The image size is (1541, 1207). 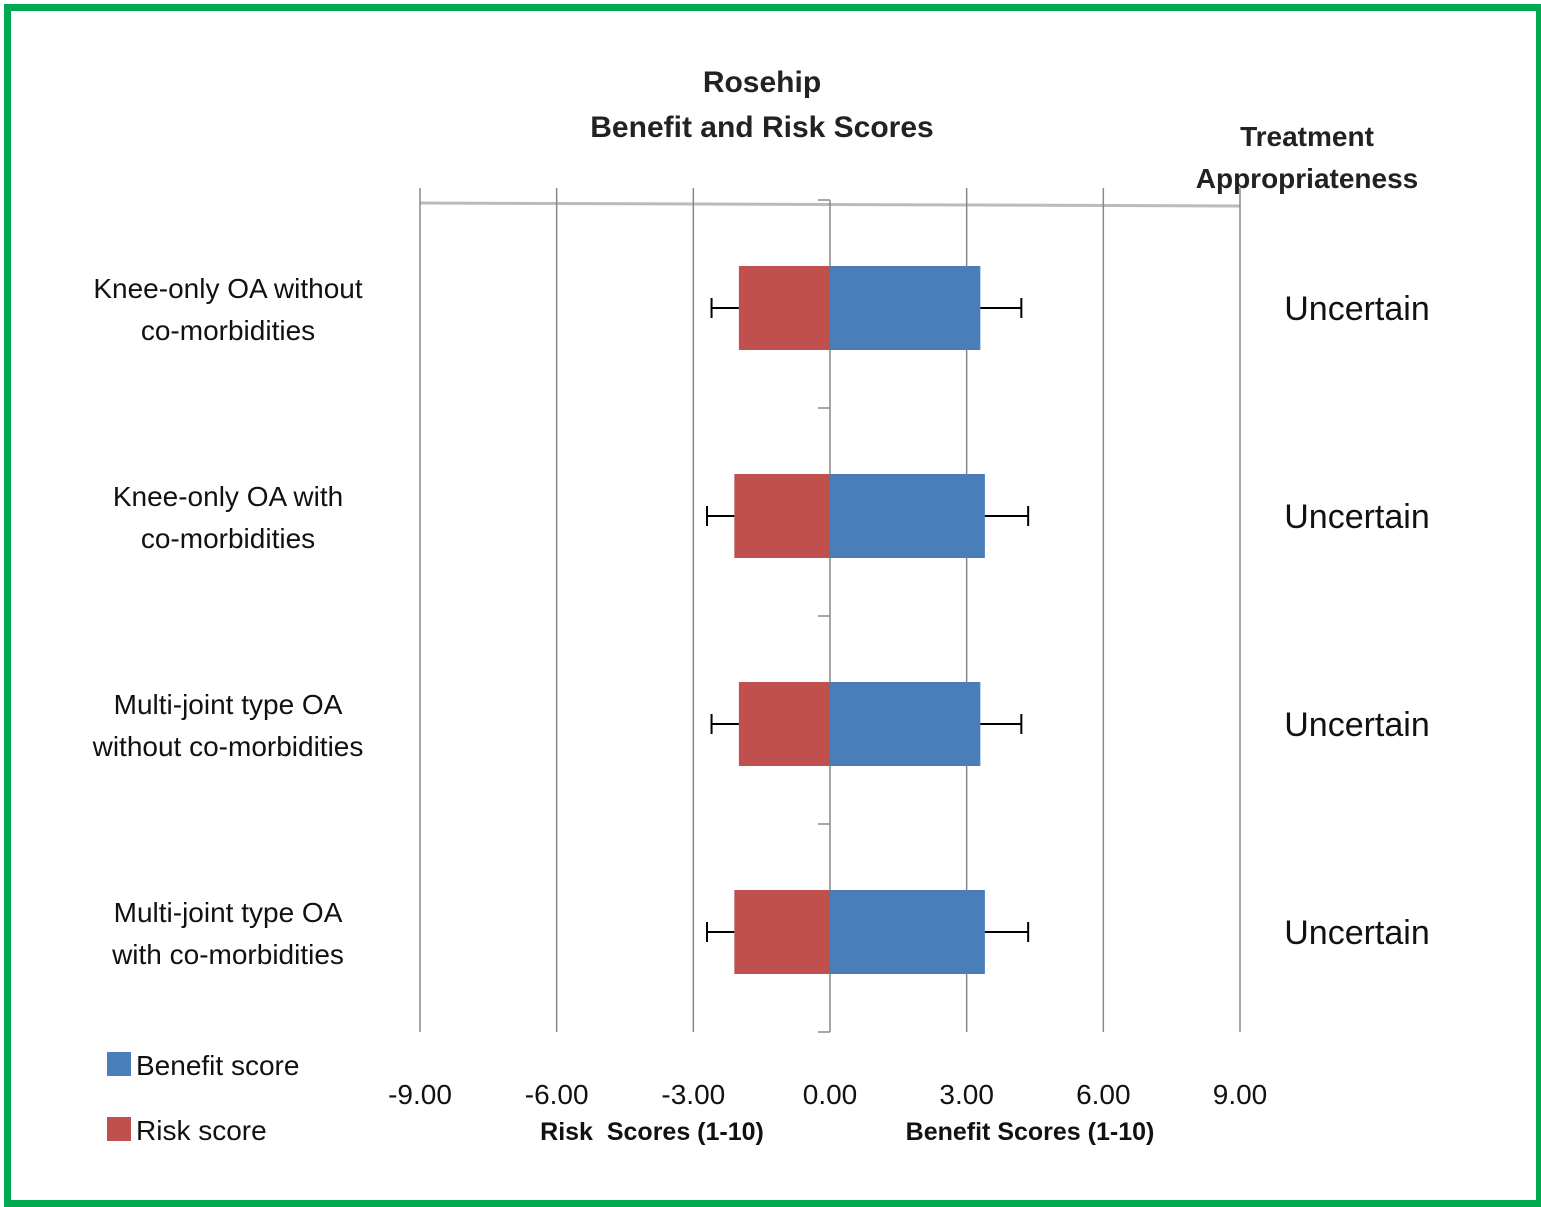 I want to click on appropriateness-header-line-1: Treatment, so click(x=1307, y=136).